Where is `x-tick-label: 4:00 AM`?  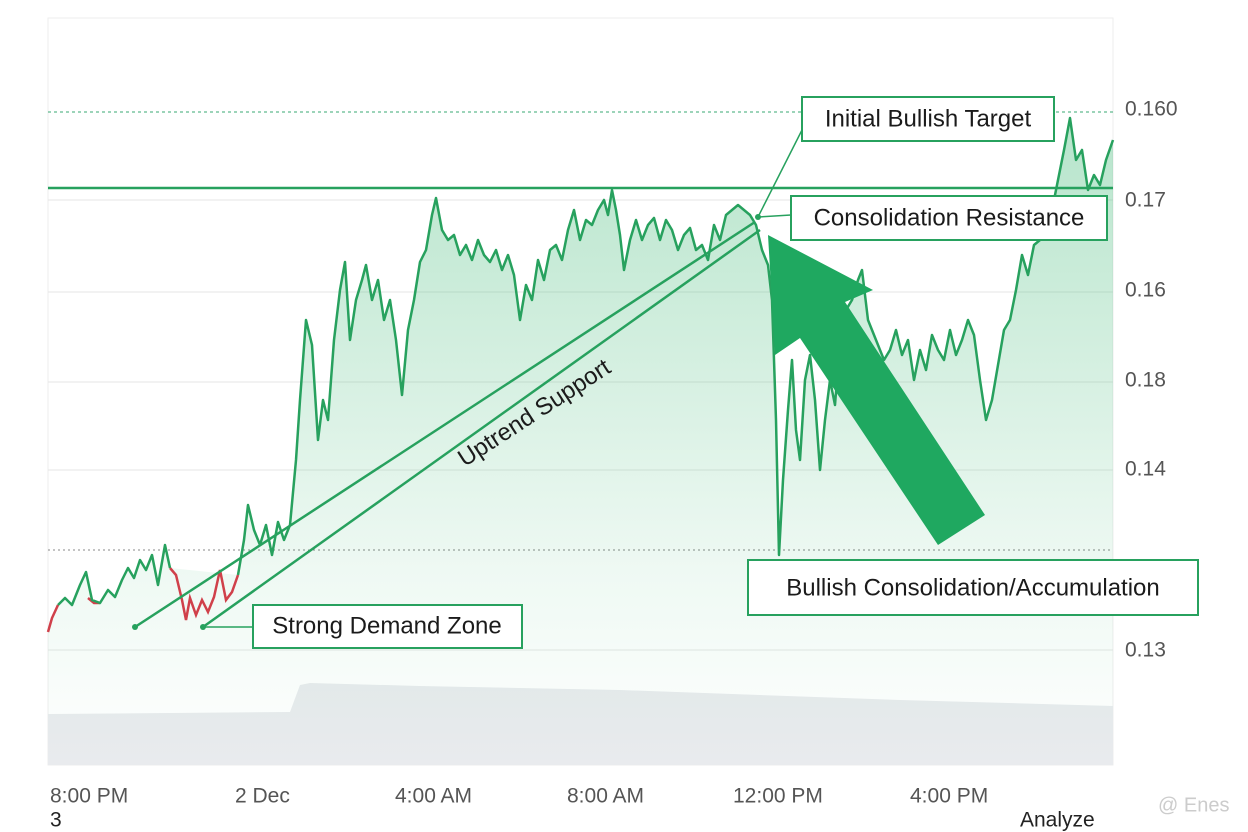
x-tick-label: 4:00 AM is located at coordinates (433, 796).